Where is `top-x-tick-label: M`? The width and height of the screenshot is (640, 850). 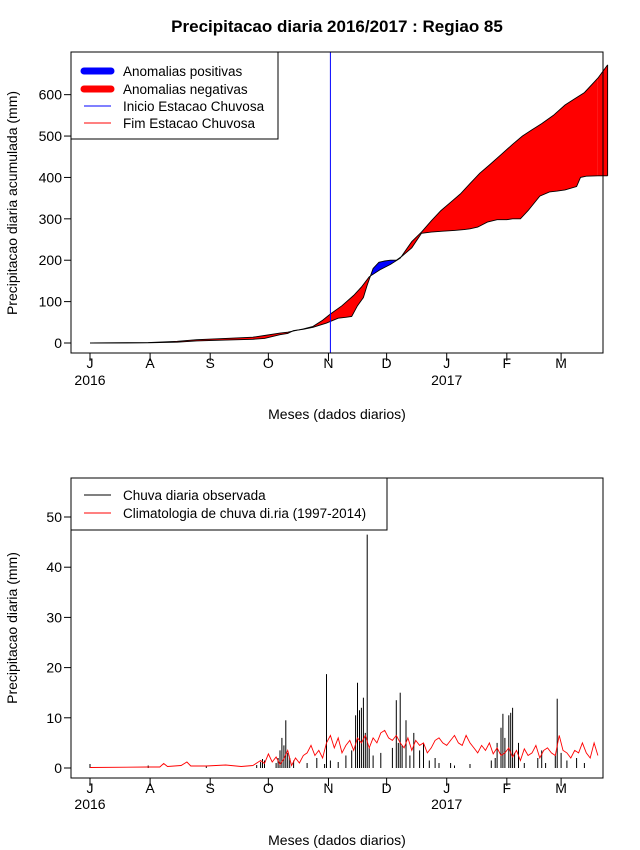
top-x-tick-label: M is located at coordinates (561, 363).